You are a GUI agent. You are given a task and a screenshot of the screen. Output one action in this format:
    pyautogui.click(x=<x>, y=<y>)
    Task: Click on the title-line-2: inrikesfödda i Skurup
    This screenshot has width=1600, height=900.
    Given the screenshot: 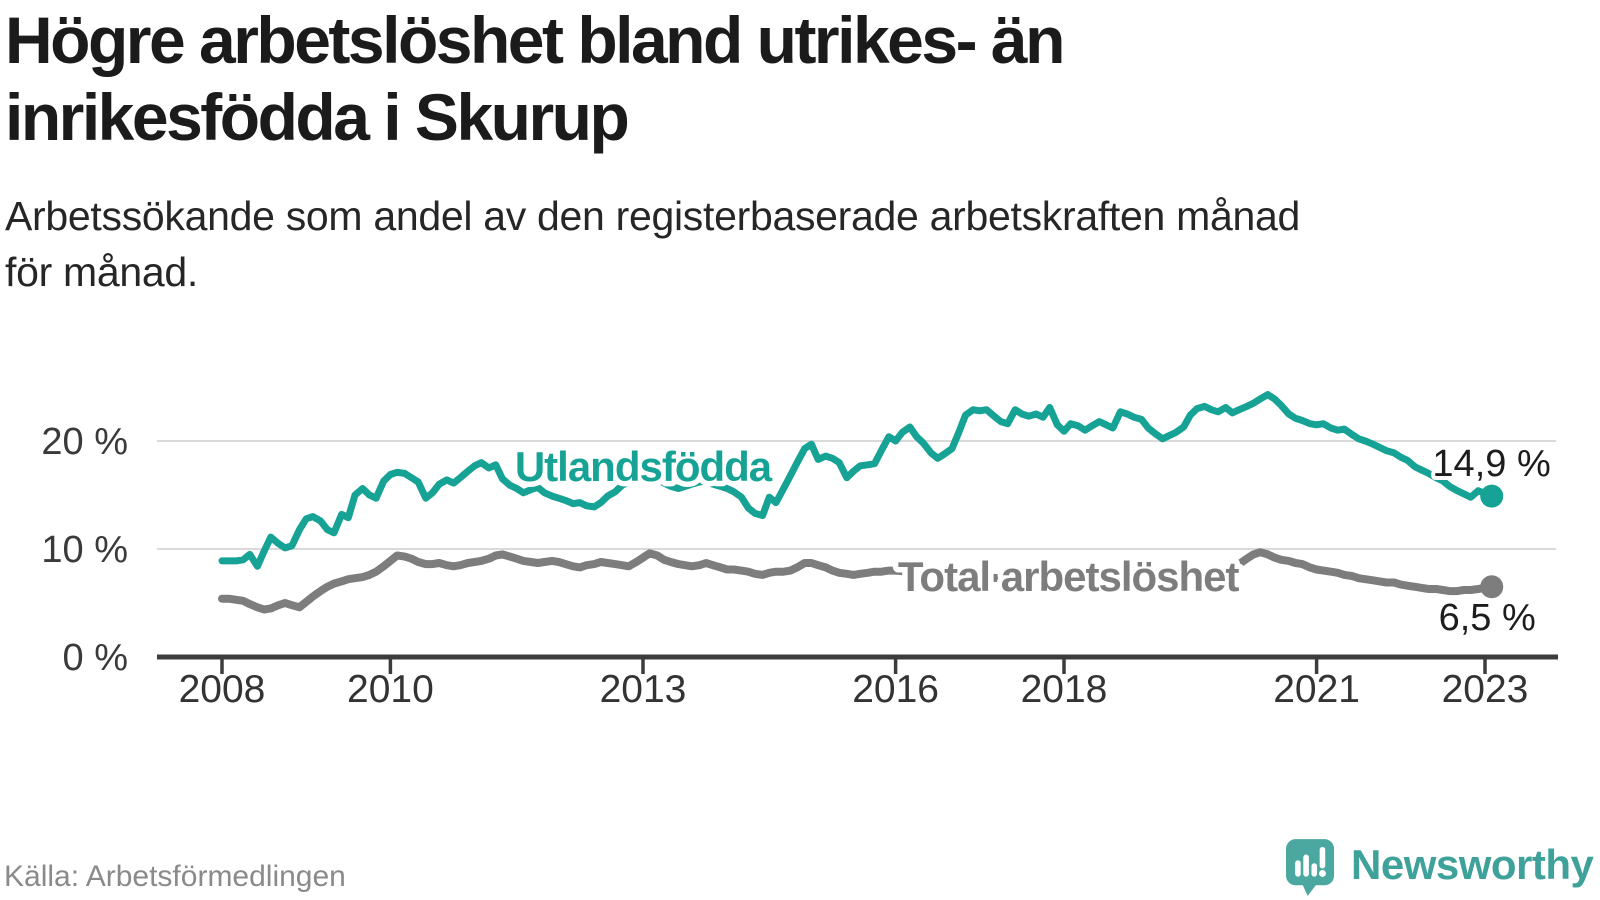 What is the action you would take?
    pyautogui.click(x=317, y=117)
    